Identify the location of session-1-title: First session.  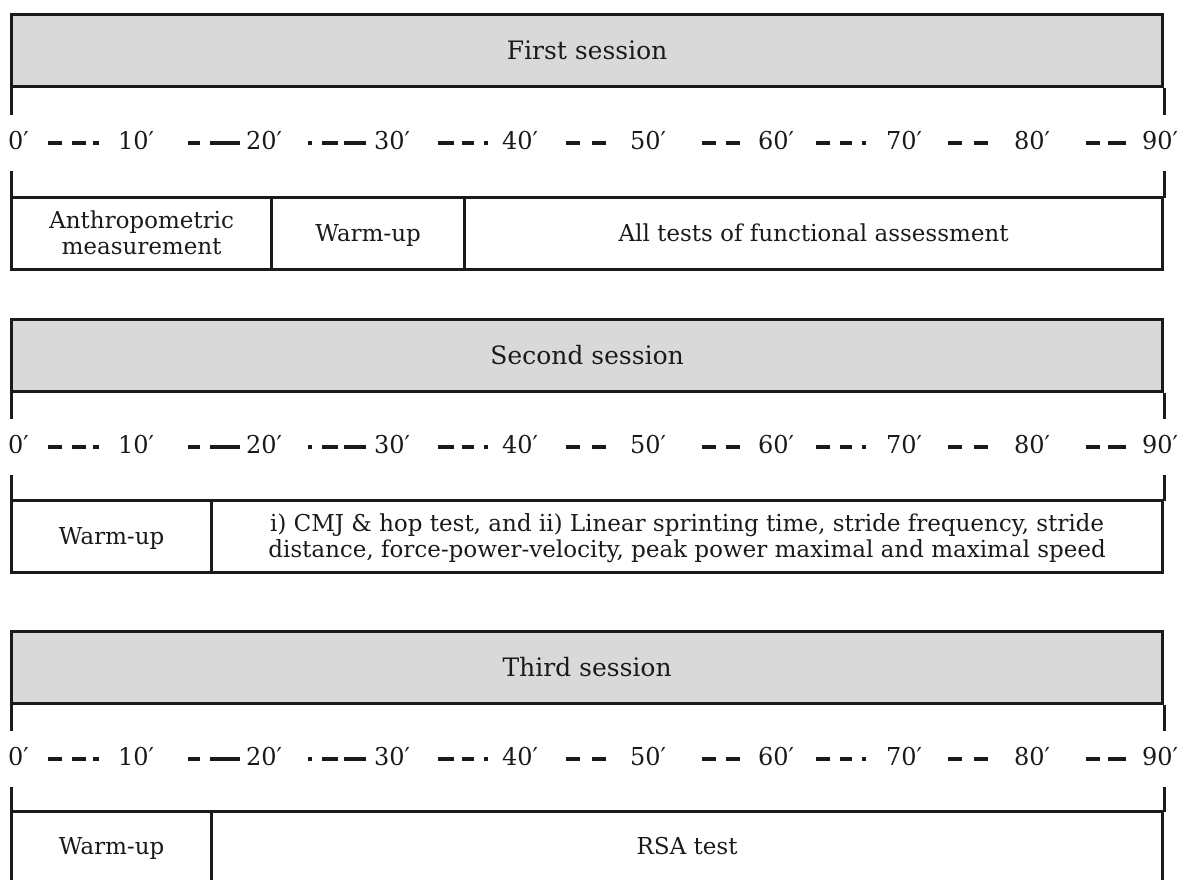
(587, 50).